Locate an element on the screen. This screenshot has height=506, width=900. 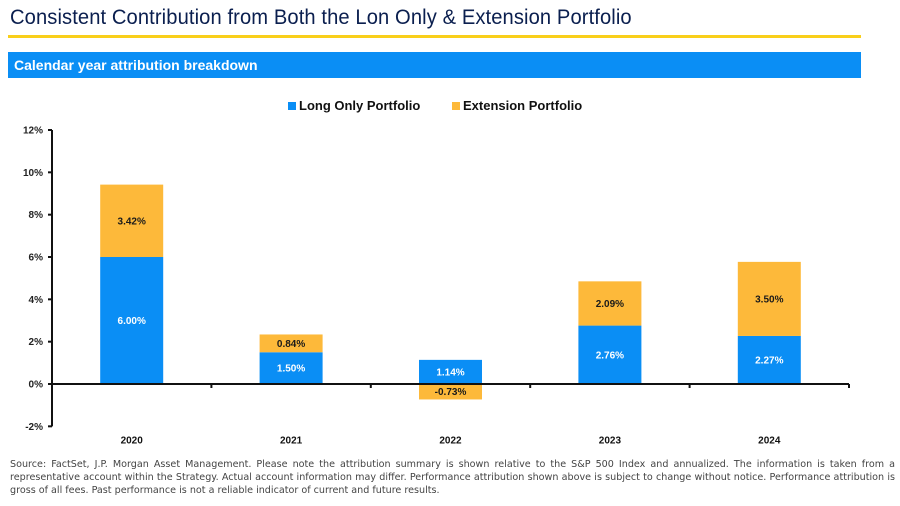
data-label: 2.27% is located at coordinates (769, 360).